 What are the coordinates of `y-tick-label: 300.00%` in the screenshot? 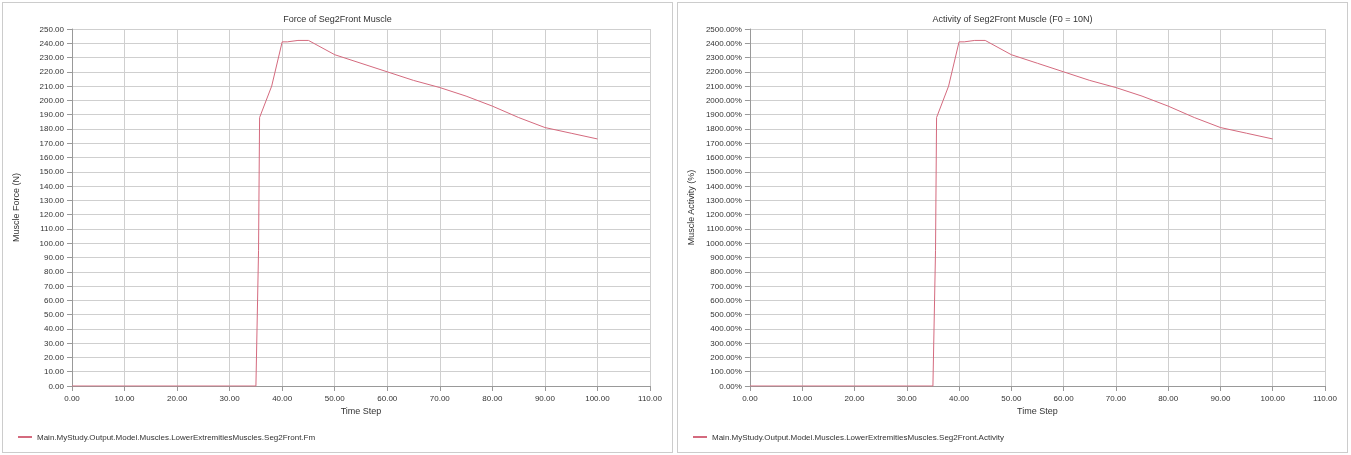 It's located at (726, 343).